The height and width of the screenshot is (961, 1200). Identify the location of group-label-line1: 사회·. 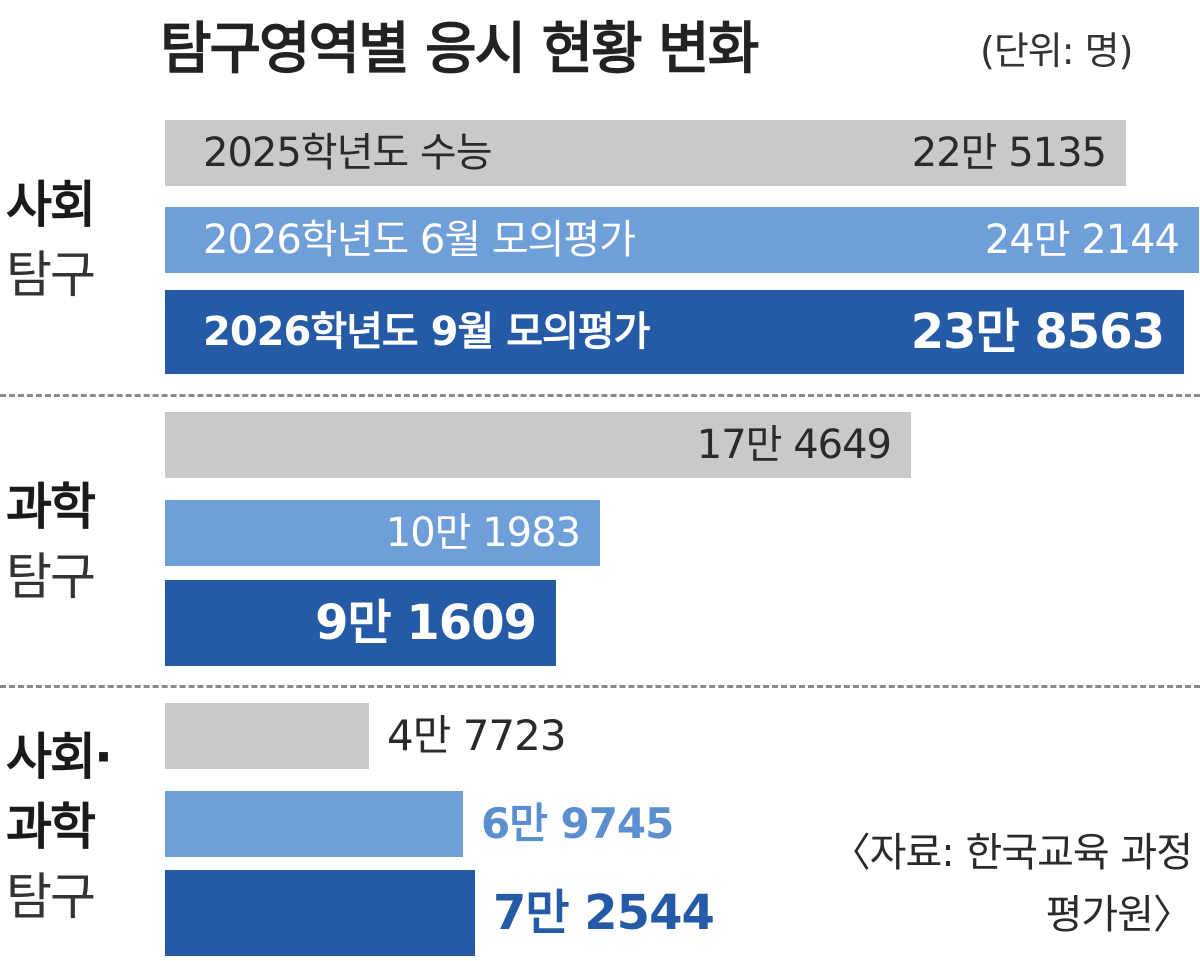
(59, 757).